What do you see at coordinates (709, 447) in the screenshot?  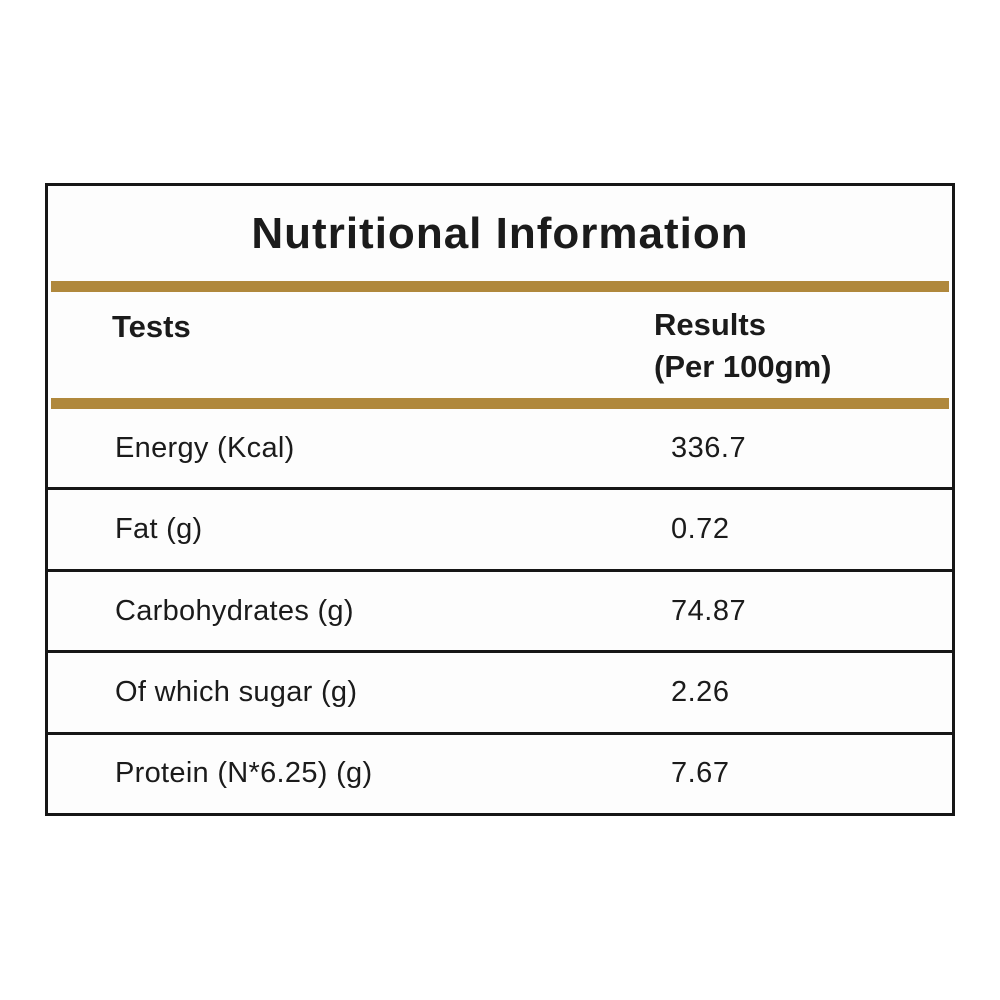 I see `row-value: 336.7` at bounding box center [709, 447].